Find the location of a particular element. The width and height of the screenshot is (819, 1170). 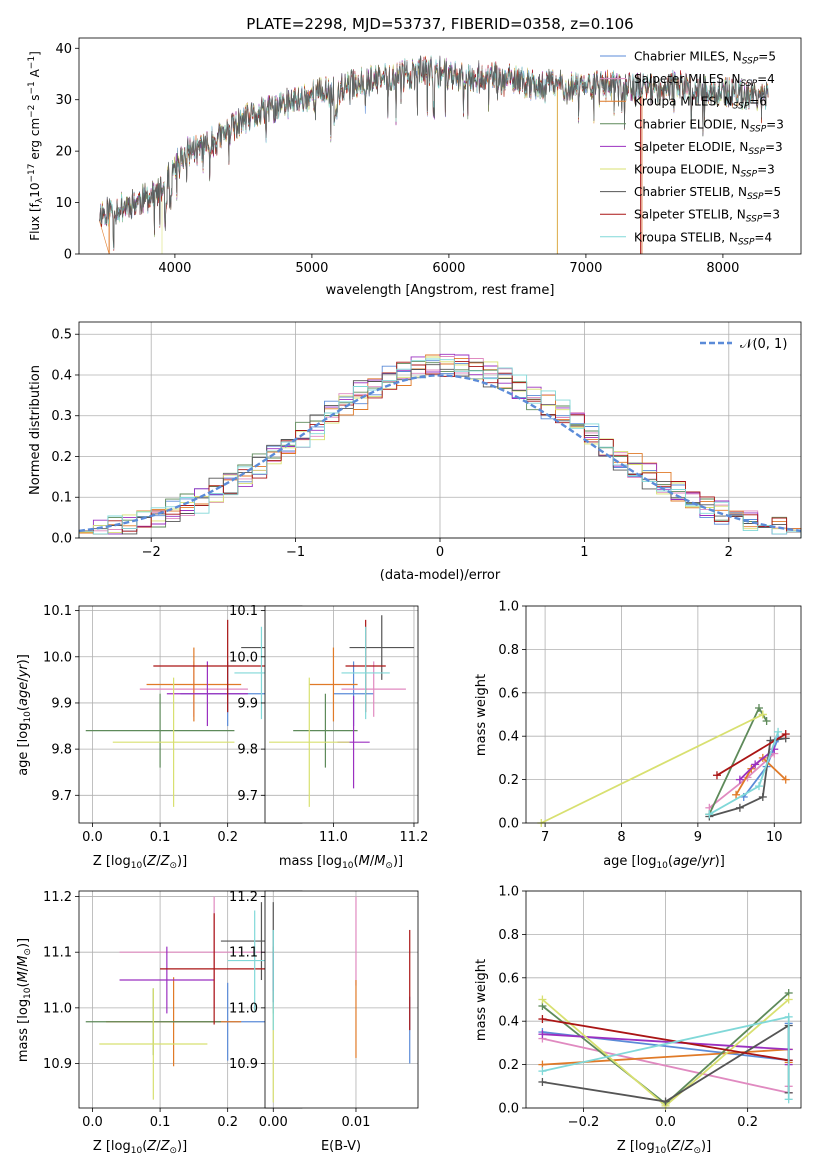

residual-xlabel: (data-model)/error is located at coordinates (440, 575).